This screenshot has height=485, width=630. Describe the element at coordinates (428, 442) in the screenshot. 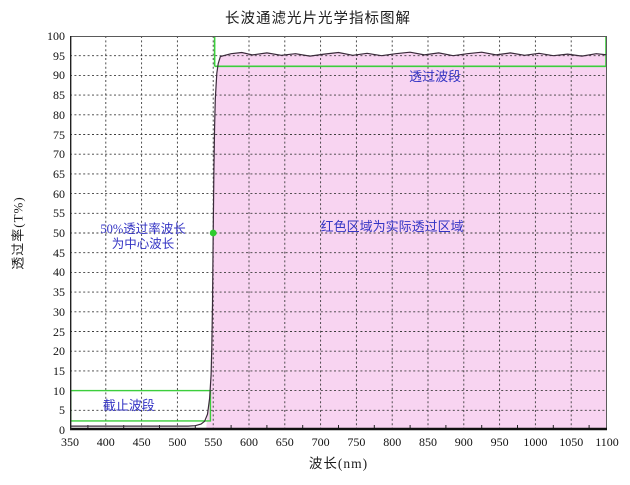

I see `x-tick-label-850: 850` at that location.